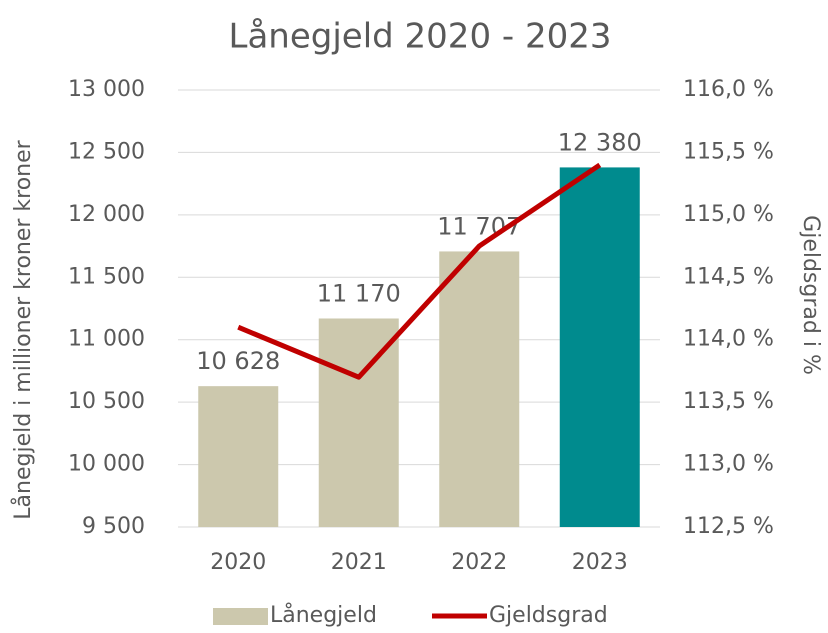 Image resolution: width=828 pixels, height=633 pixels. Describe the element at coordinates (106, 339) in the screenshot. I see `y-tick-label: 11 000` at that location.